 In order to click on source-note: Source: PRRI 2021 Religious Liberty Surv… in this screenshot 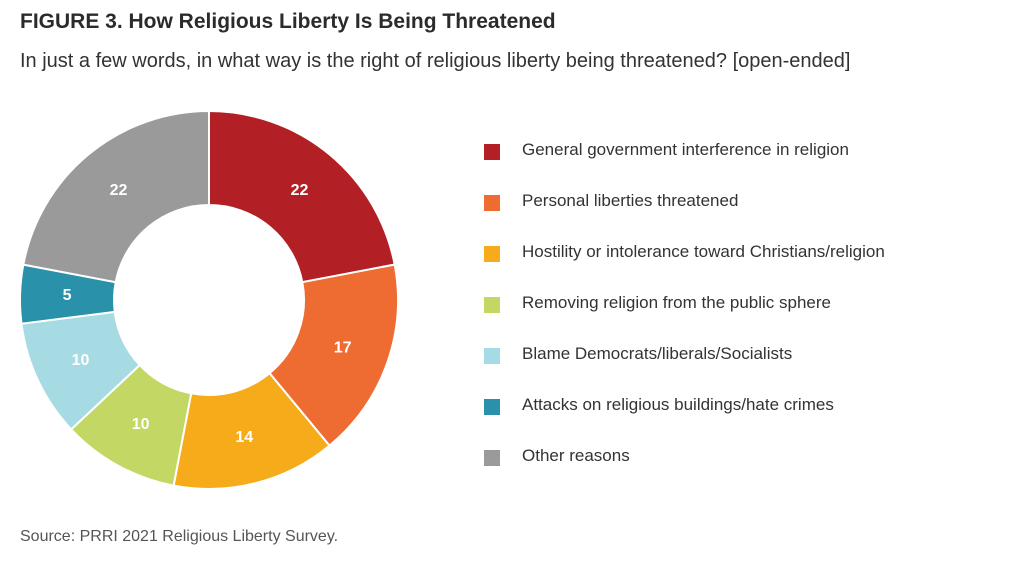, I will do `click(179, 536)`.